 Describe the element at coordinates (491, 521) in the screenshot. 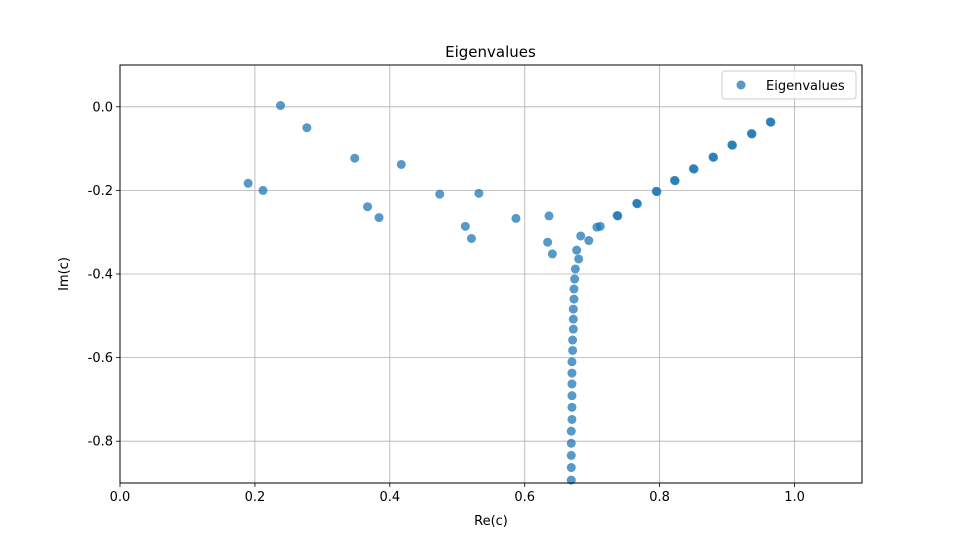

I see `x-axis-label: Re(c)` at that location.